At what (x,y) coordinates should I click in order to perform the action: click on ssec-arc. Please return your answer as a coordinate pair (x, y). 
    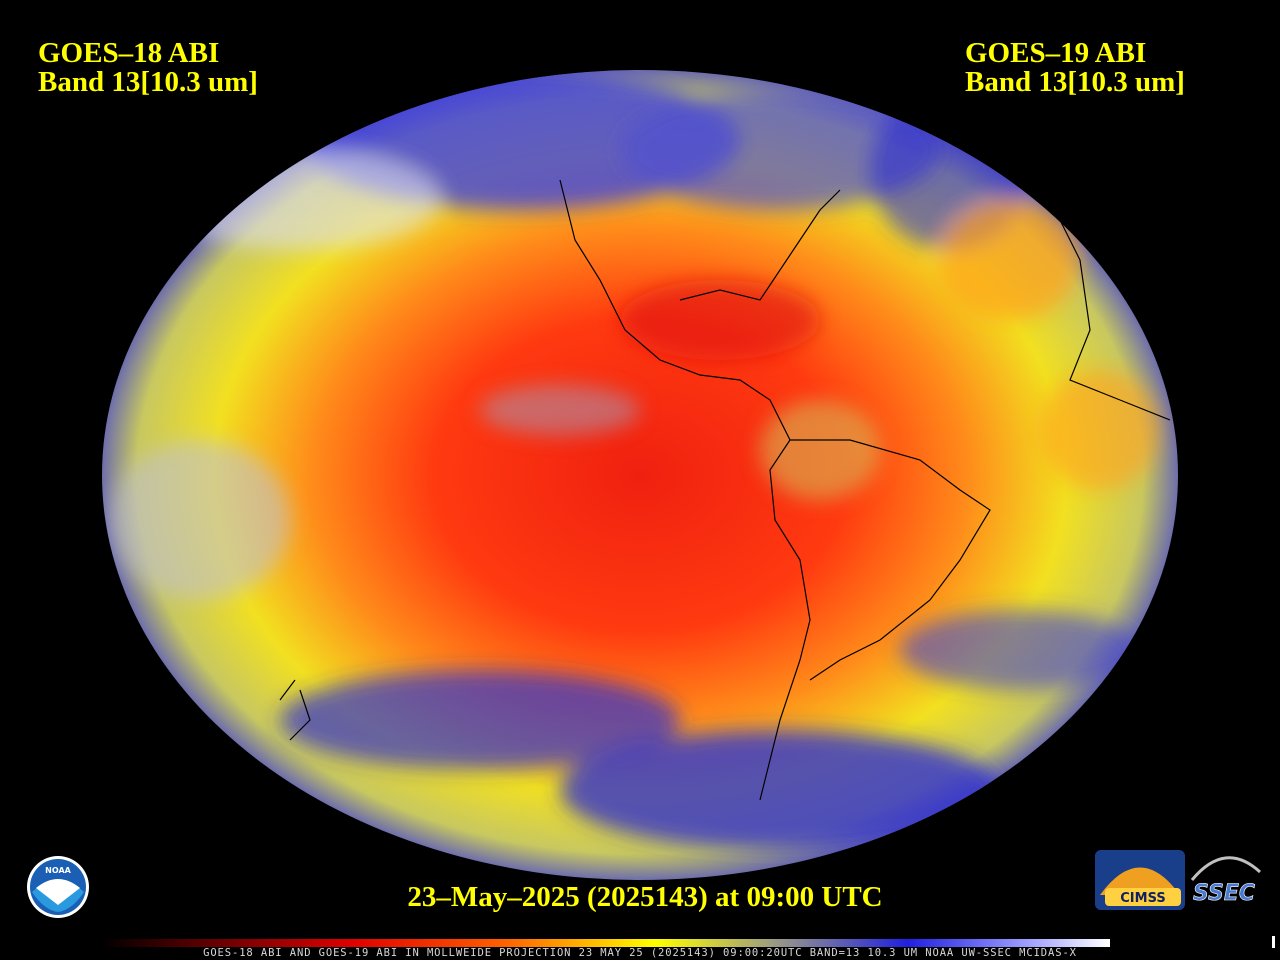
    Looking at the image, I should click on (1226, 868).